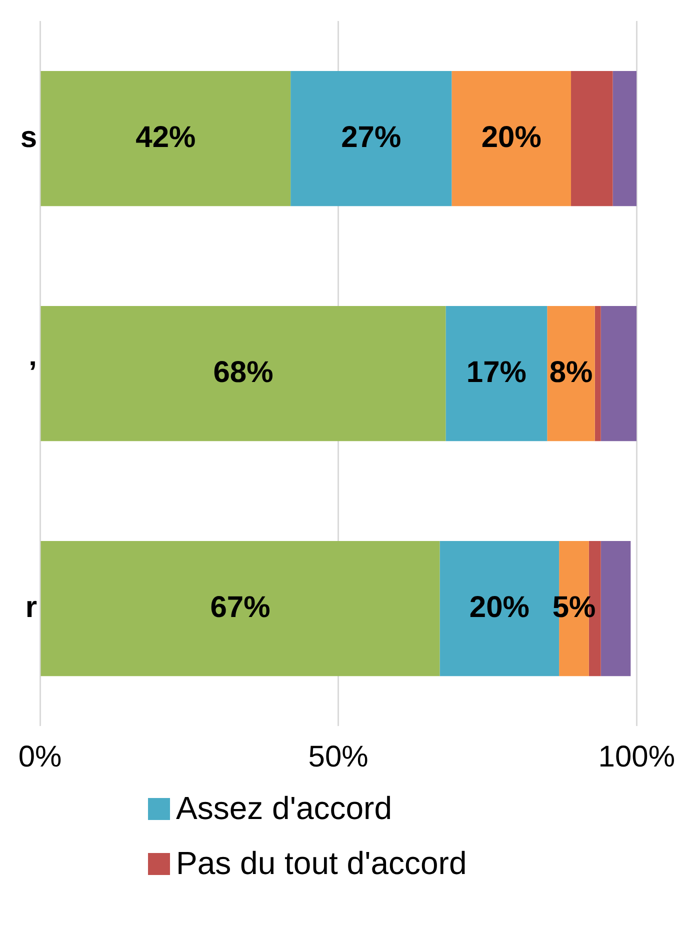 The width and height of the screenshot is (689, 938). I want to click on data-label: 8%, so click(571, 372).